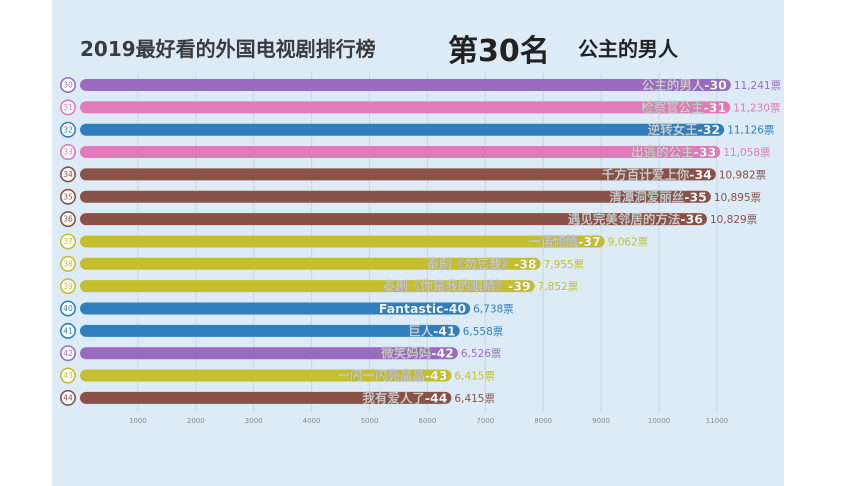 This screenshot has height=486, width=864. I want to click on value-label: 10,982票, so click(742, 175).